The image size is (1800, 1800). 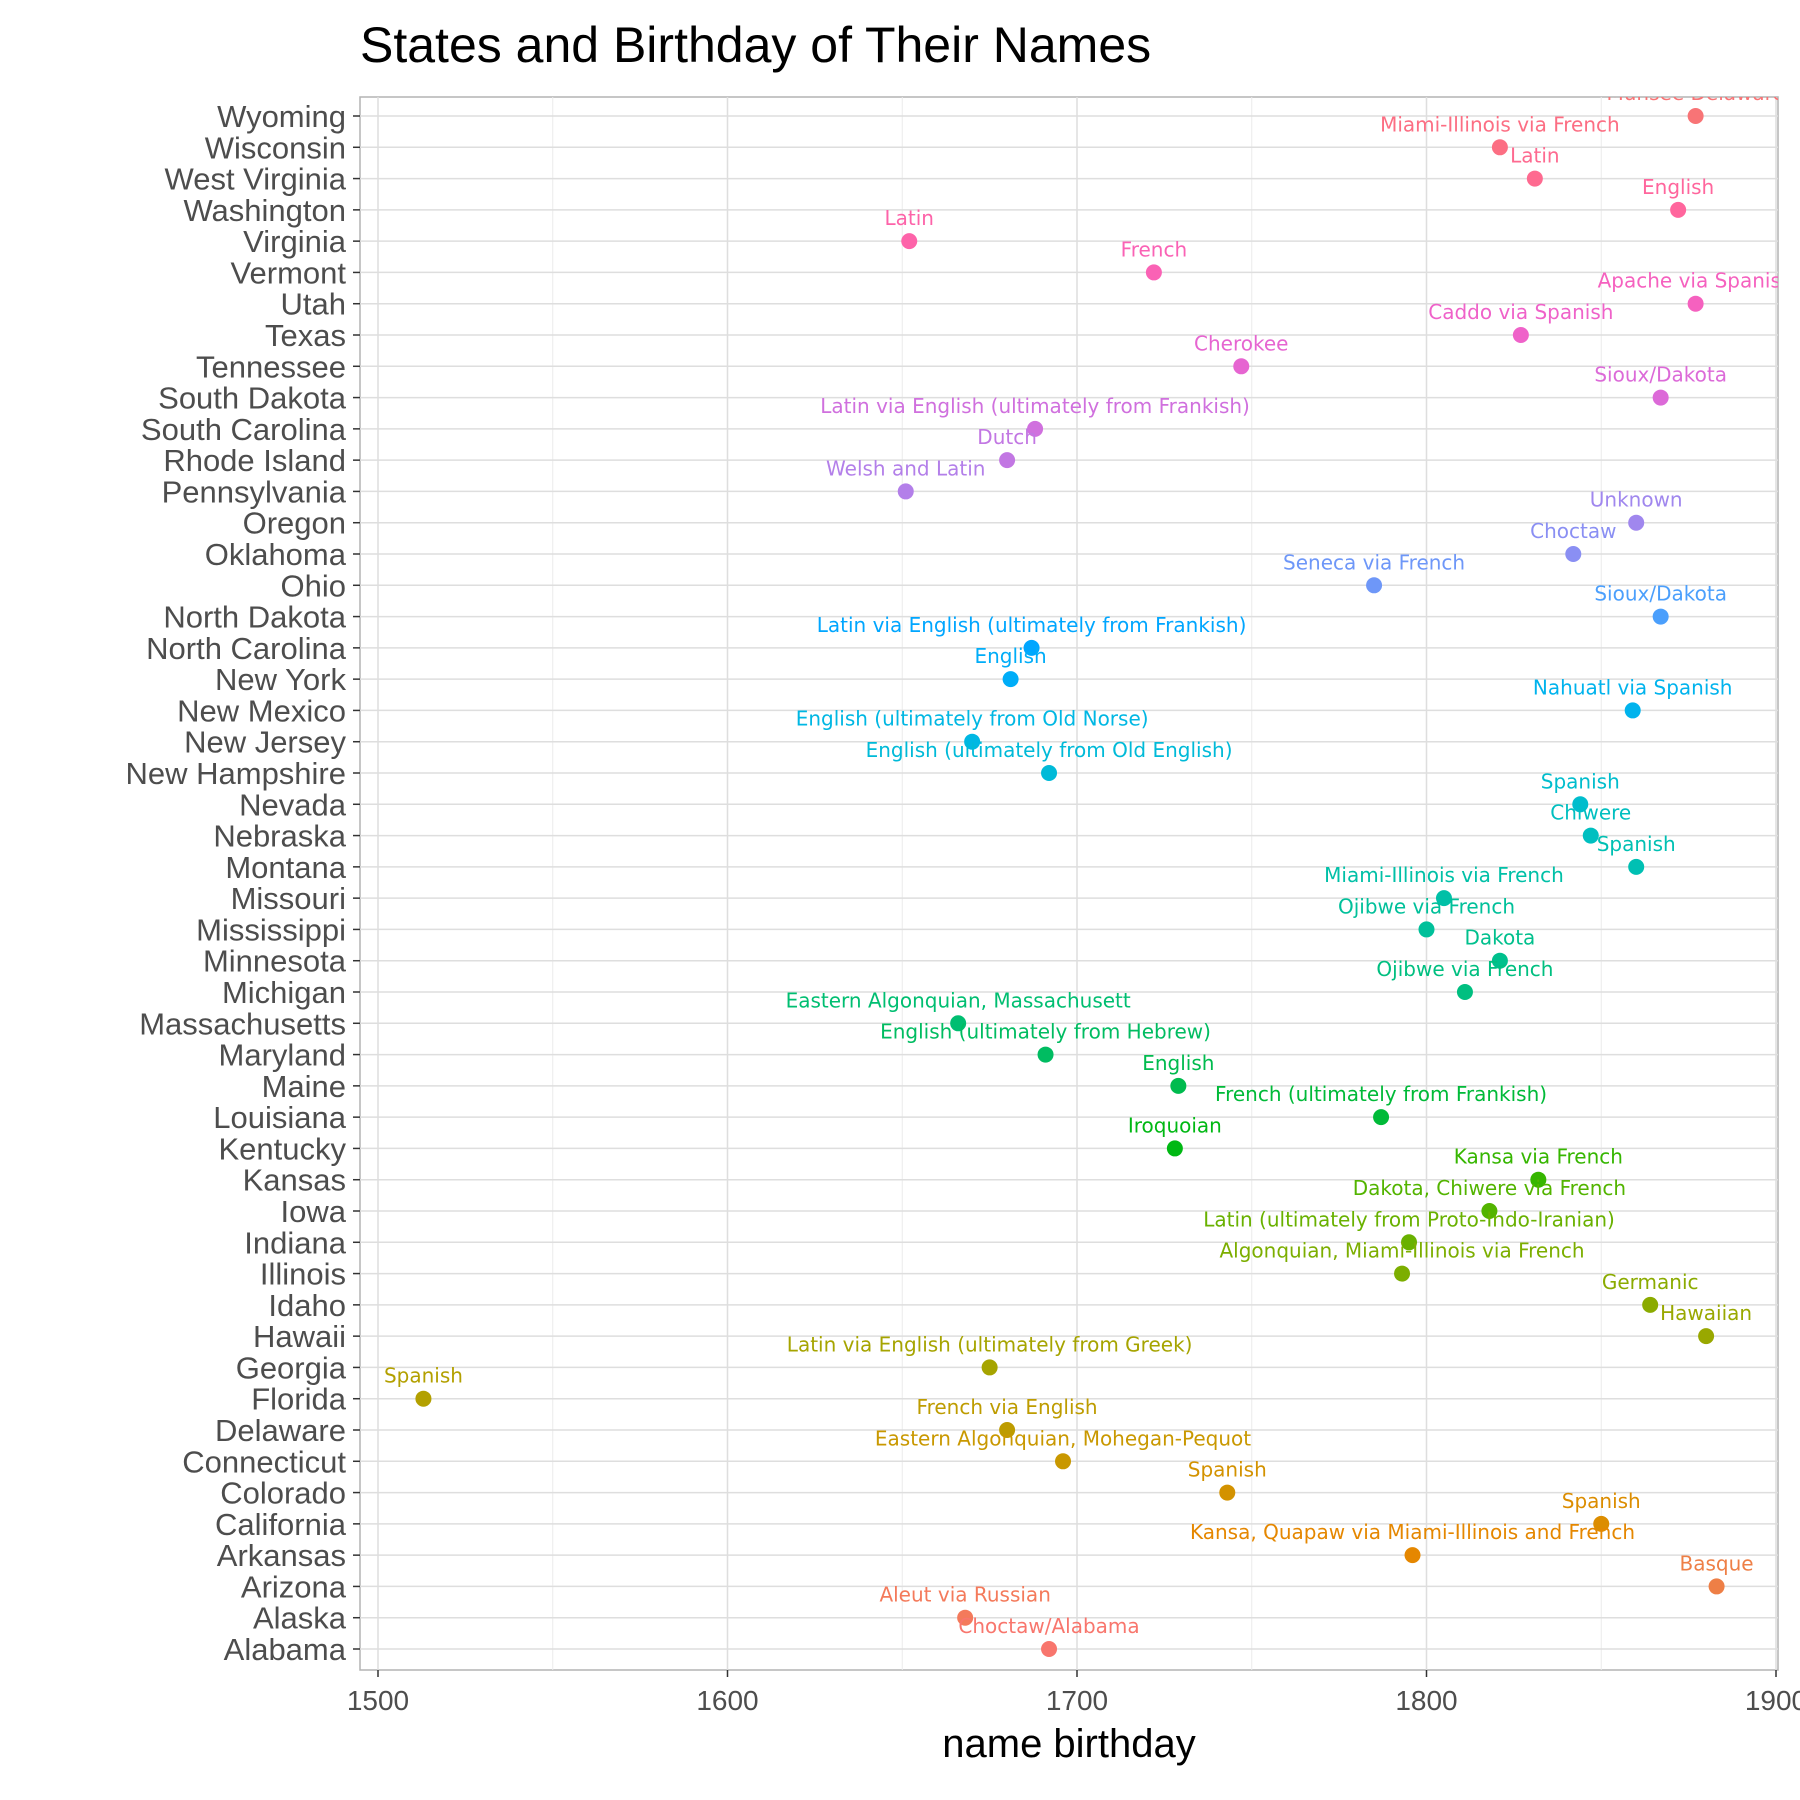 What do you see at coordinates (293, 804) in the screenshot?
I see `y-tick-label: Nevada` at bounding box center [293, 804].